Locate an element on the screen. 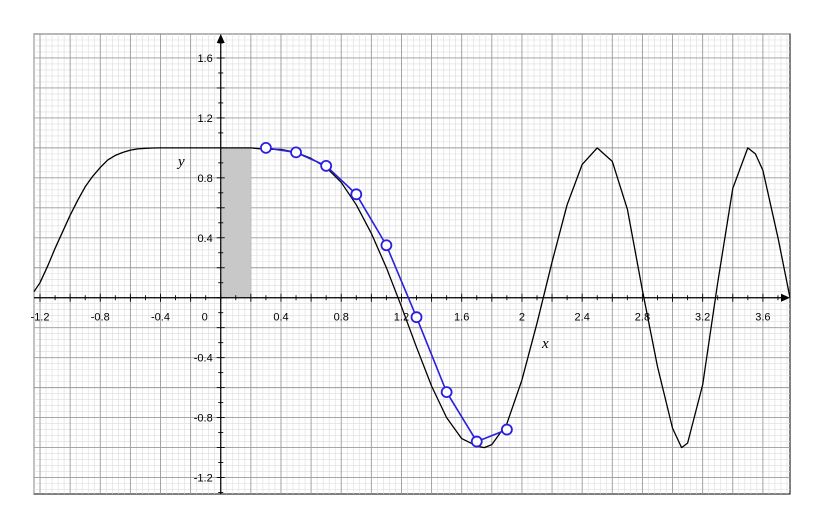 The image size is (826, 529). y-tick-label: -0.4 is located at coordinates (203, 359).